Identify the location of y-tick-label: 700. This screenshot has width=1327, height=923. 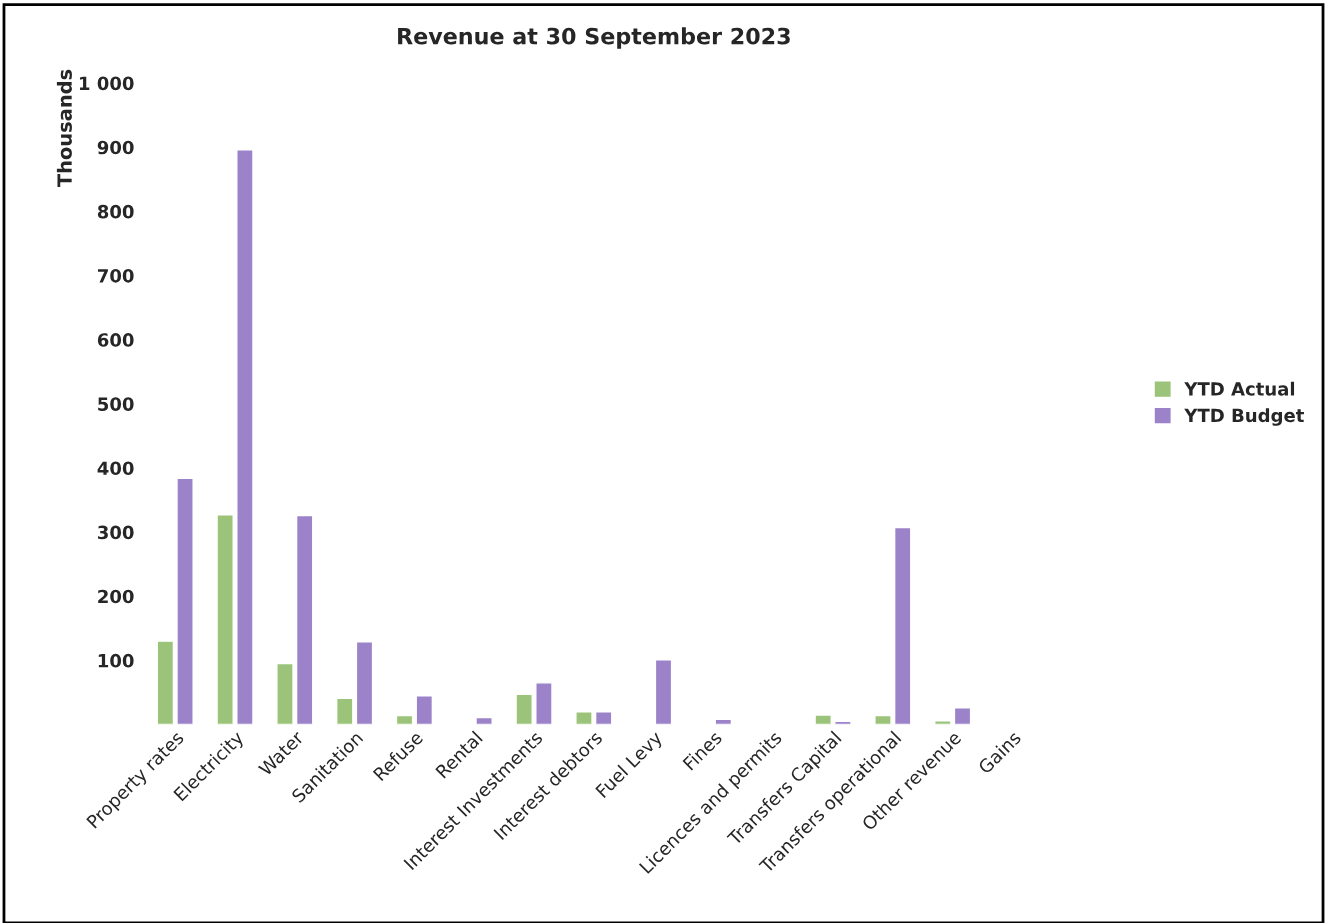
(115, 275).